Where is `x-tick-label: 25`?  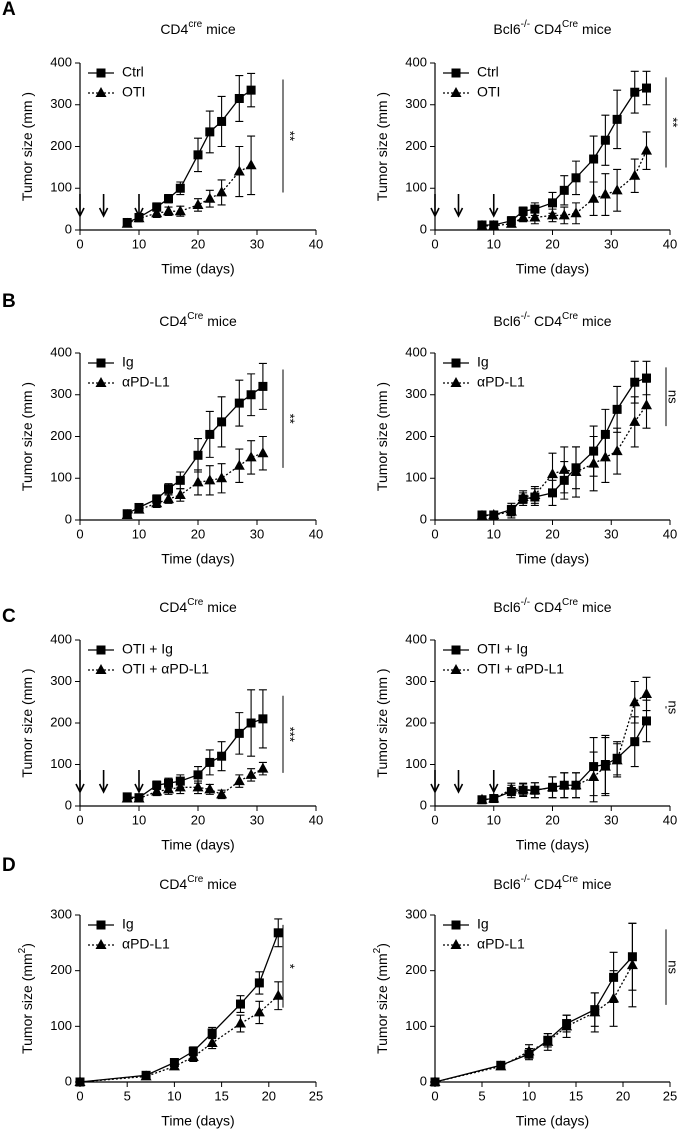
x-tick-label: 25 is located at coordinates (670, 1095).